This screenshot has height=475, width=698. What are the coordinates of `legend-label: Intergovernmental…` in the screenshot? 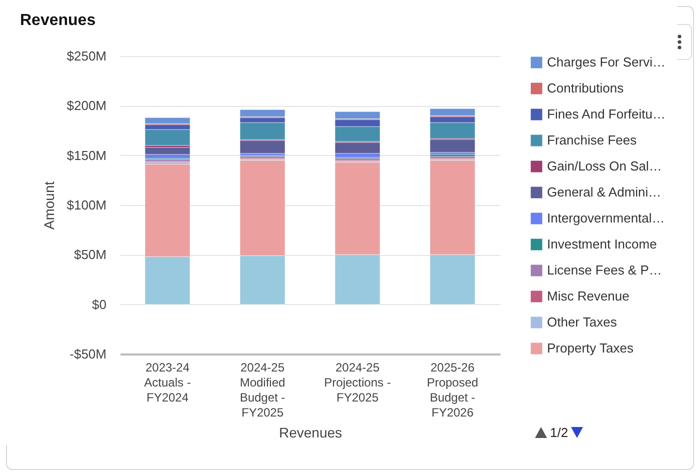 It's located at (606, 218).